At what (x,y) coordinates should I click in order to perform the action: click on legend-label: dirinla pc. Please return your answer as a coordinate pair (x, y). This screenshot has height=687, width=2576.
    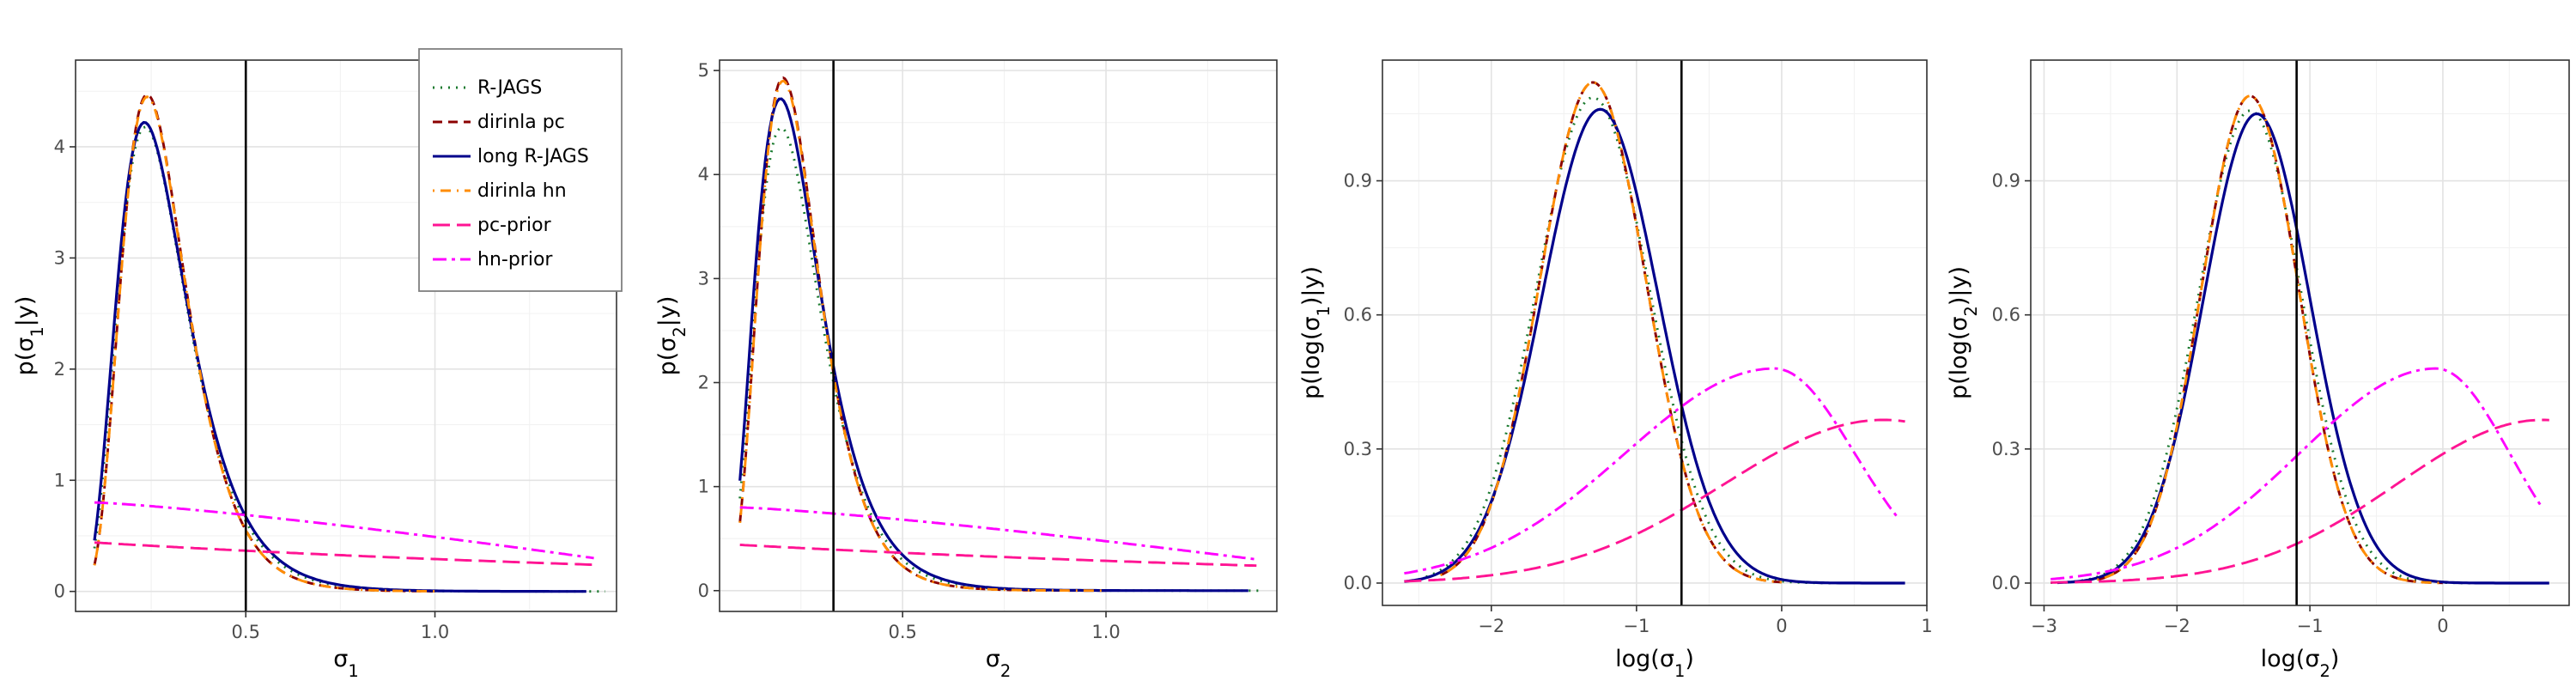
    Looking at the image, I should click on (521, 122).